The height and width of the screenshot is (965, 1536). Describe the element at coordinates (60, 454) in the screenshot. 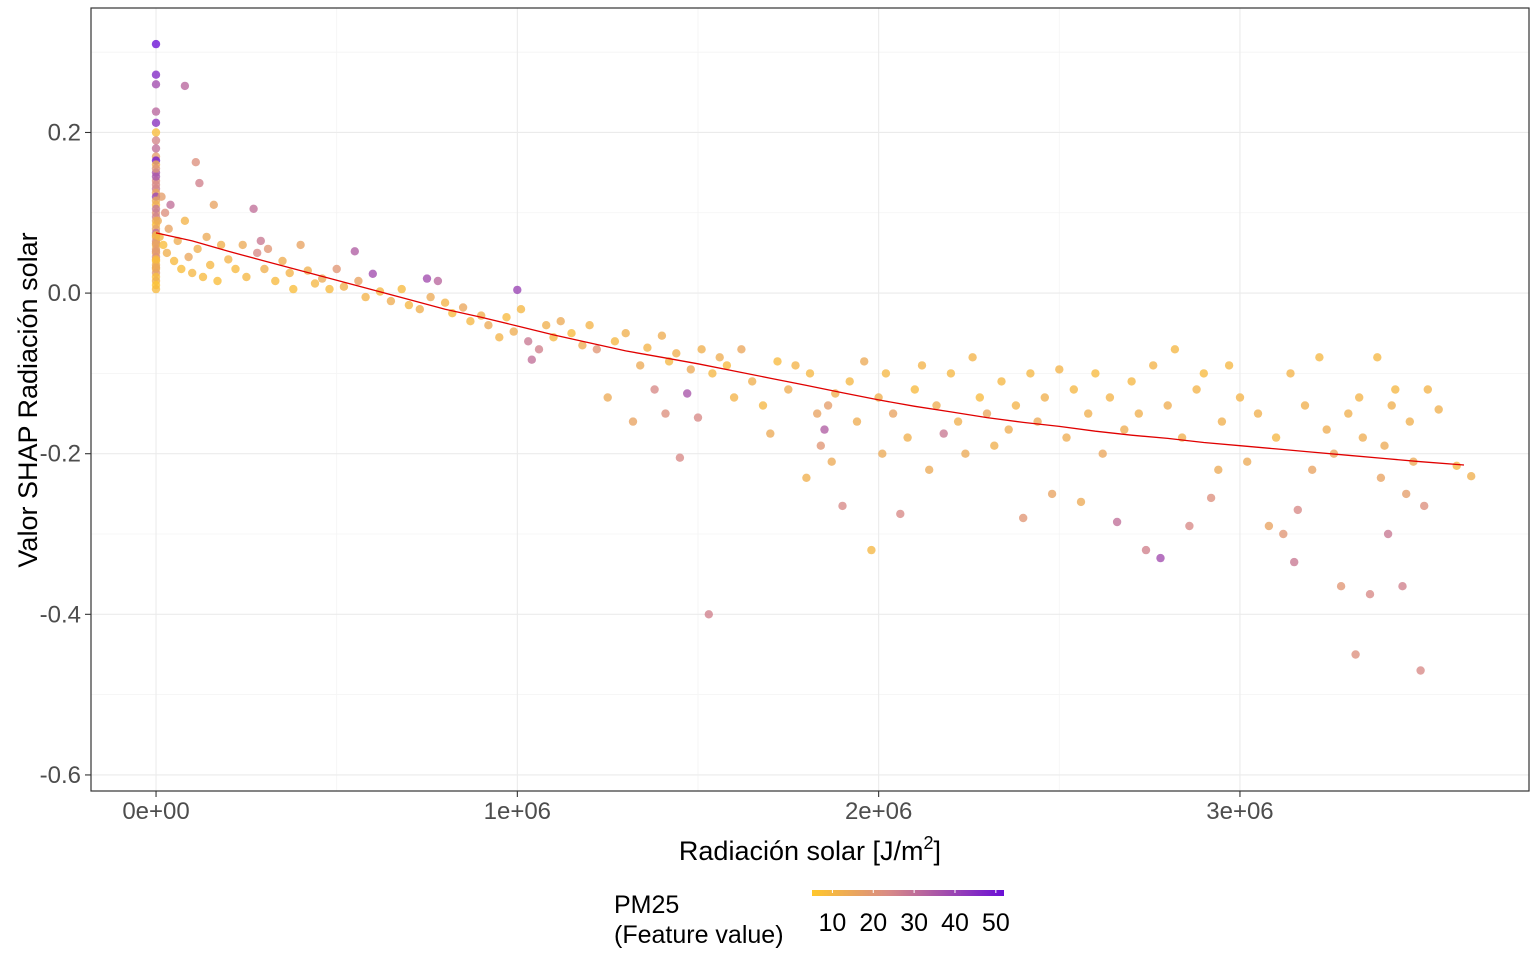

I see `y-tick-label: -0.2` at that location.